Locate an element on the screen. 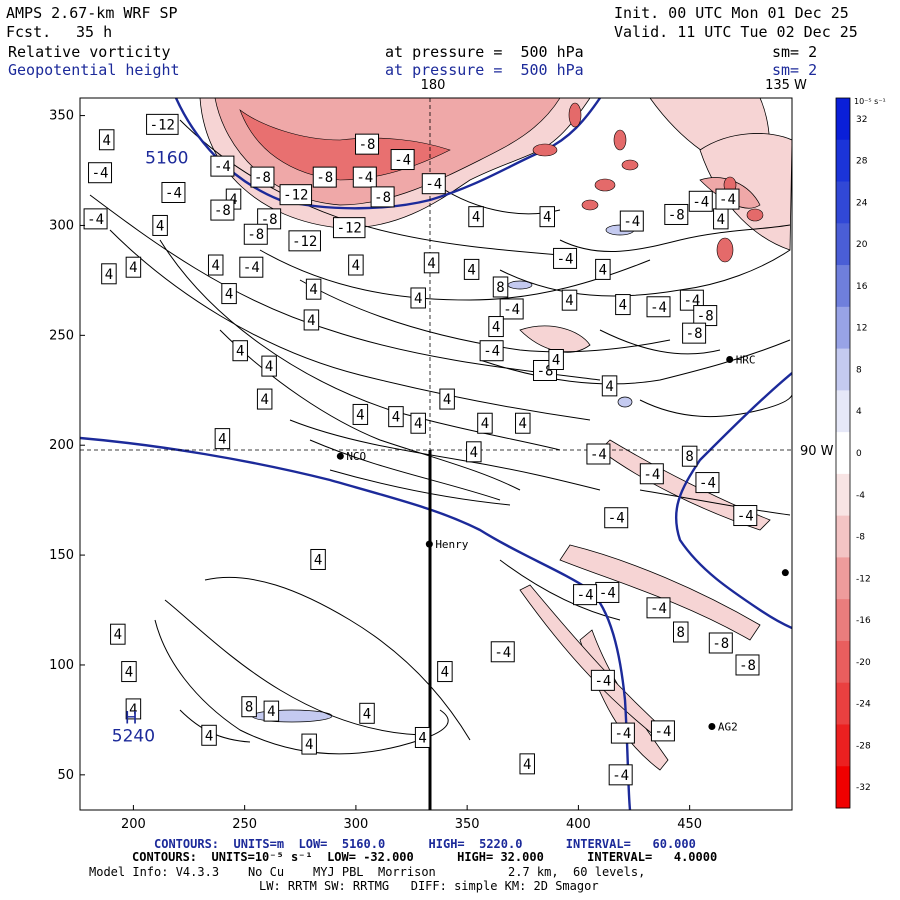 This screenshot has height=900, width=900. station-marker: HRC is located at coordinates (741, 360).